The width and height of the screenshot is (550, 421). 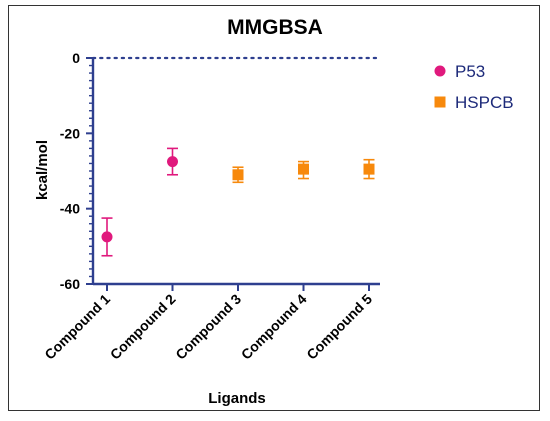 I want to click on legend: P53 HSPCB, so click(x=474, y=87).